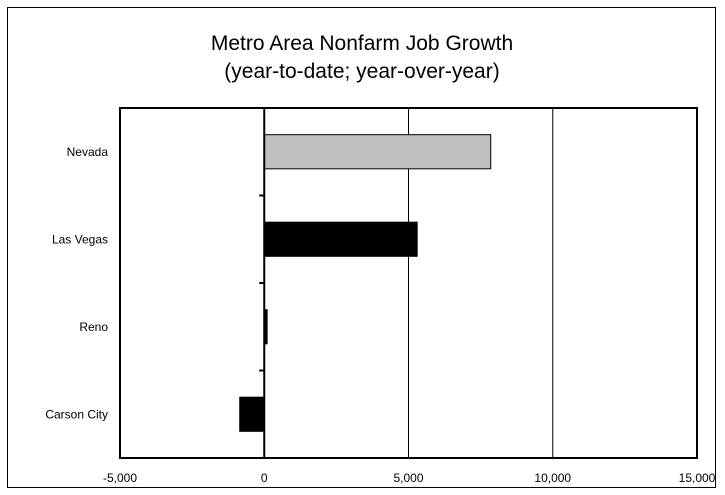 This screenshot has height=495, width=725. Describe the element at coordinates (93, 327) in the screenshot. I see `category-label-reno: Reno` at that location.